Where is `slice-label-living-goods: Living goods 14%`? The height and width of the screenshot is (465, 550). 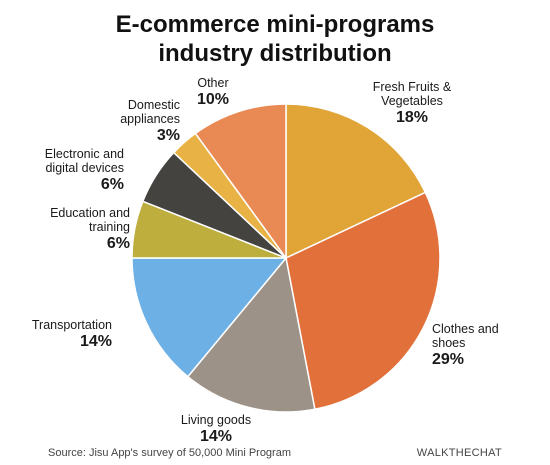
slice-label-living-goods: Living goods 14% is located at coordinates (216, 429).